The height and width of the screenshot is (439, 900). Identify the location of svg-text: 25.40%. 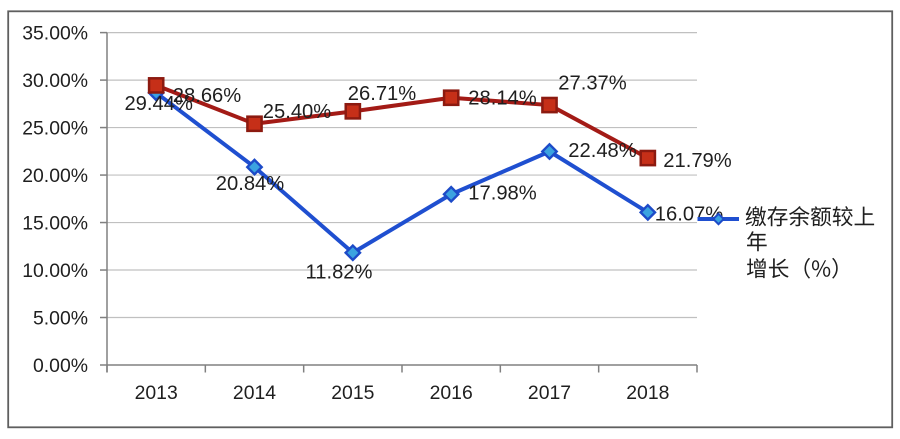
(297, 112).